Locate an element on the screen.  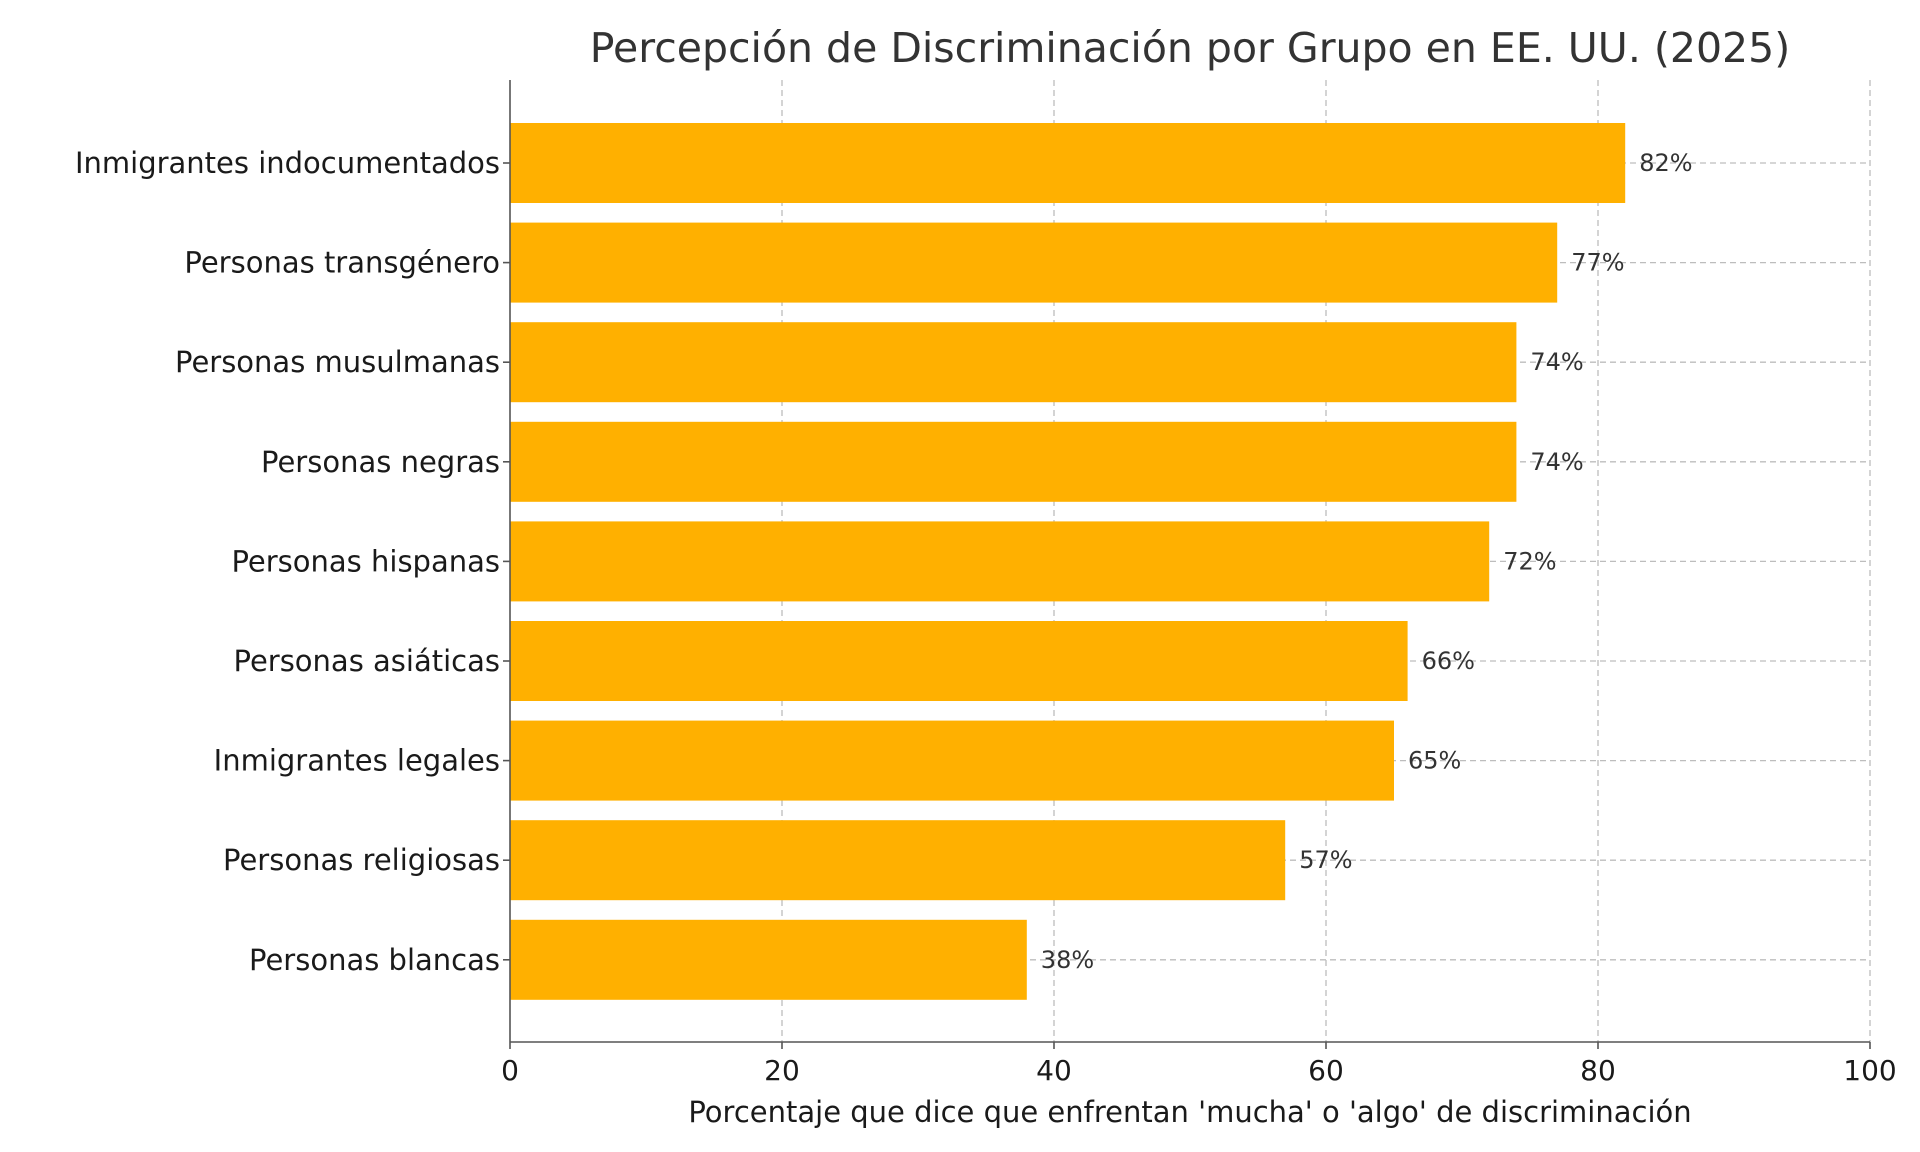
x-tick-label: 80 is located at coordinates (1598, 1070).